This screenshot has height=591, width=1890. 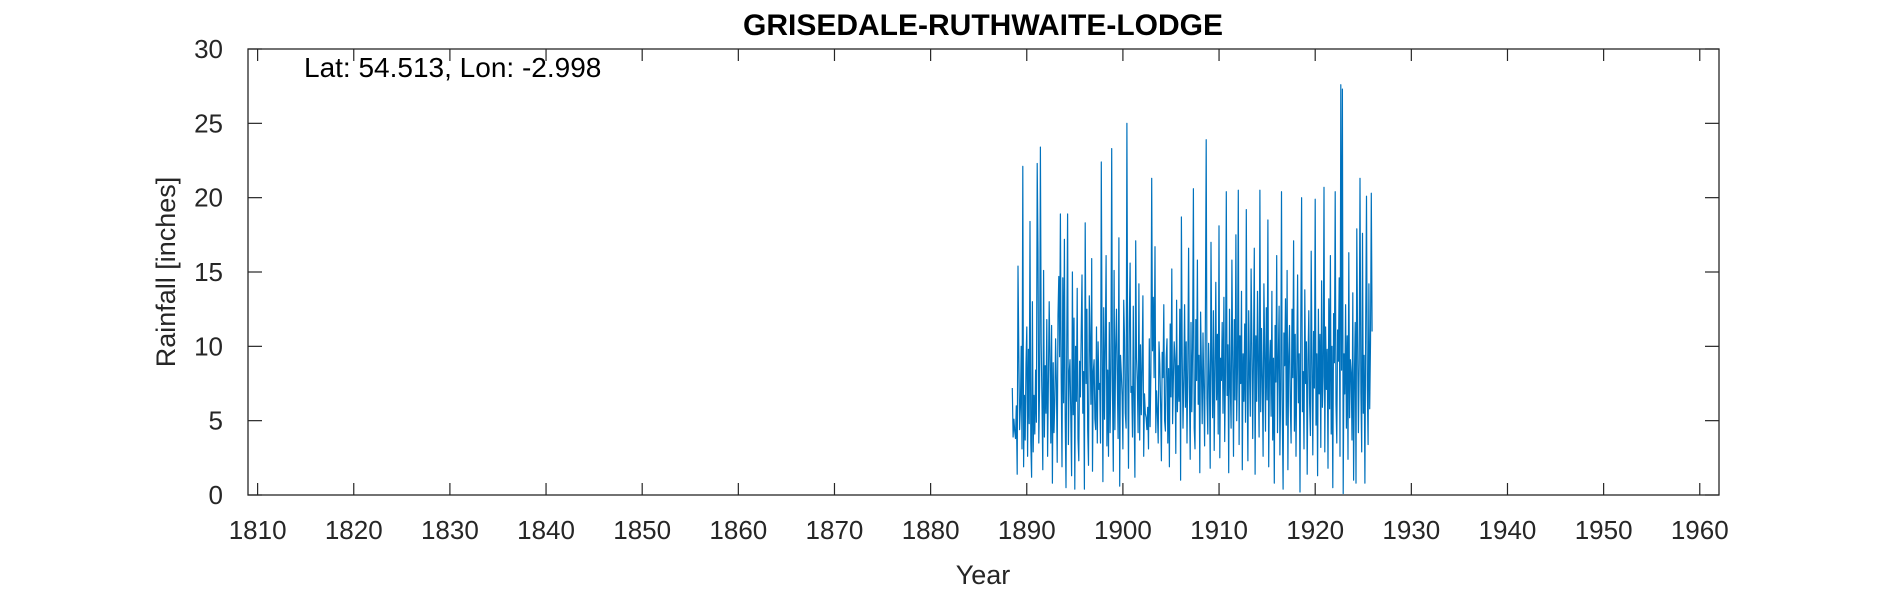 I want to click on y-tick-label: 15, so click(x=208, y=272).